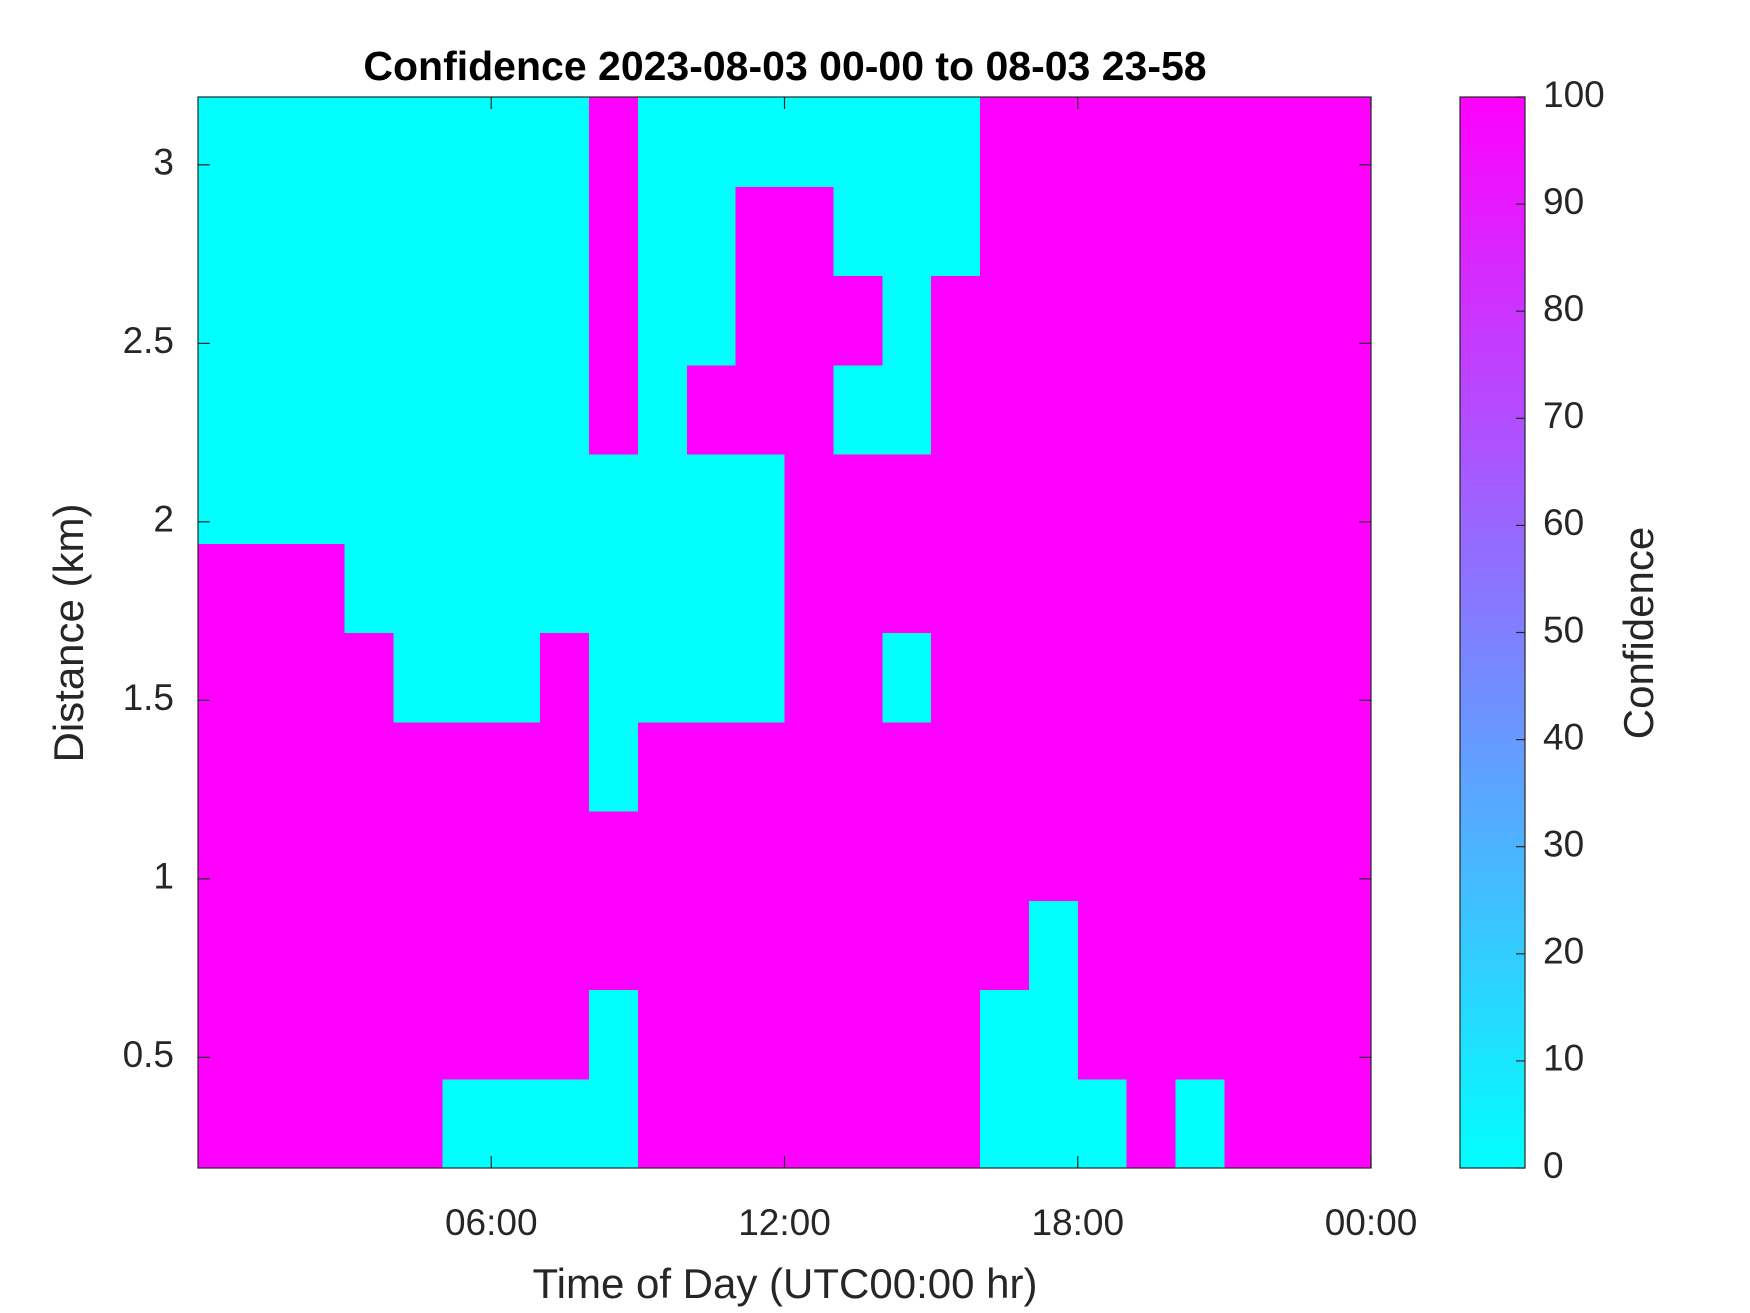  Describe the element at coordinates (1553, 1165) in the screenshot. I see `colorbar-tick-label: 0` at that location.